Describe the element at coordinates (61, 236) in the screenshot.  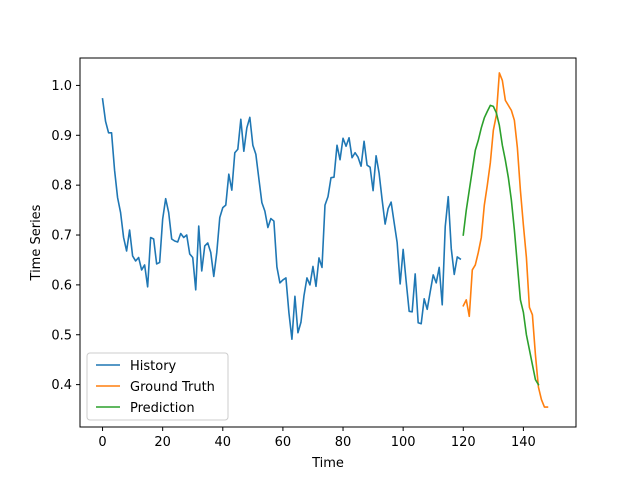
I see `y-tick-label: 0.7` at that location.